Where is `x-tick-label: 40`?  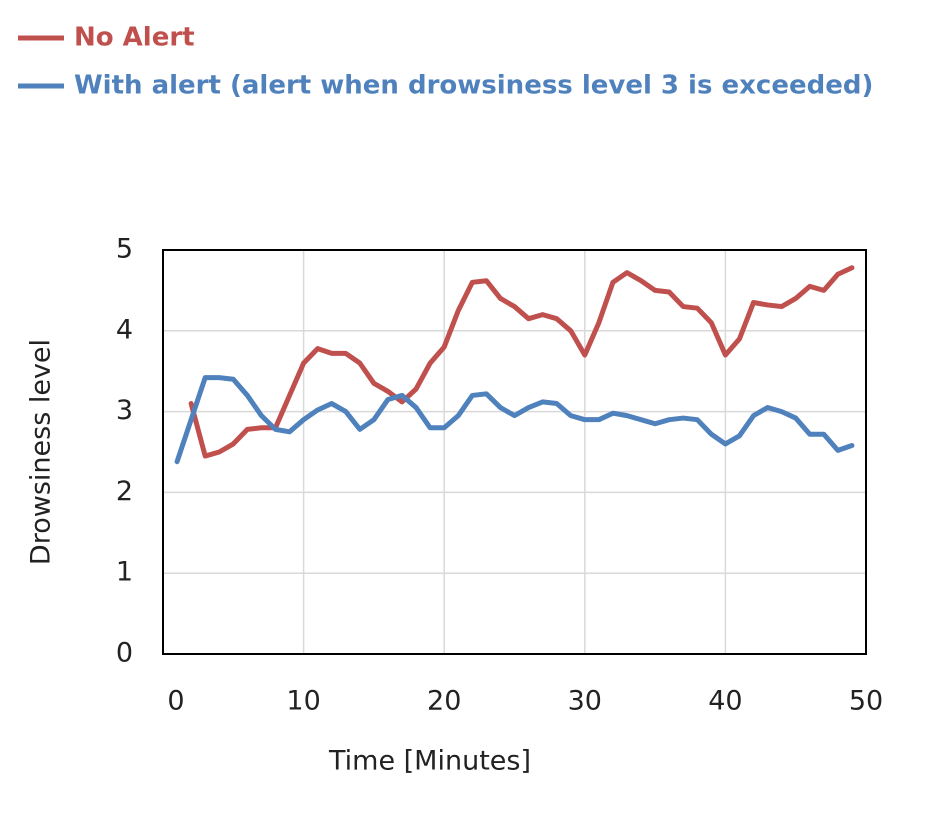
x-tick-label: 40 is located at coordinates (725, 701).